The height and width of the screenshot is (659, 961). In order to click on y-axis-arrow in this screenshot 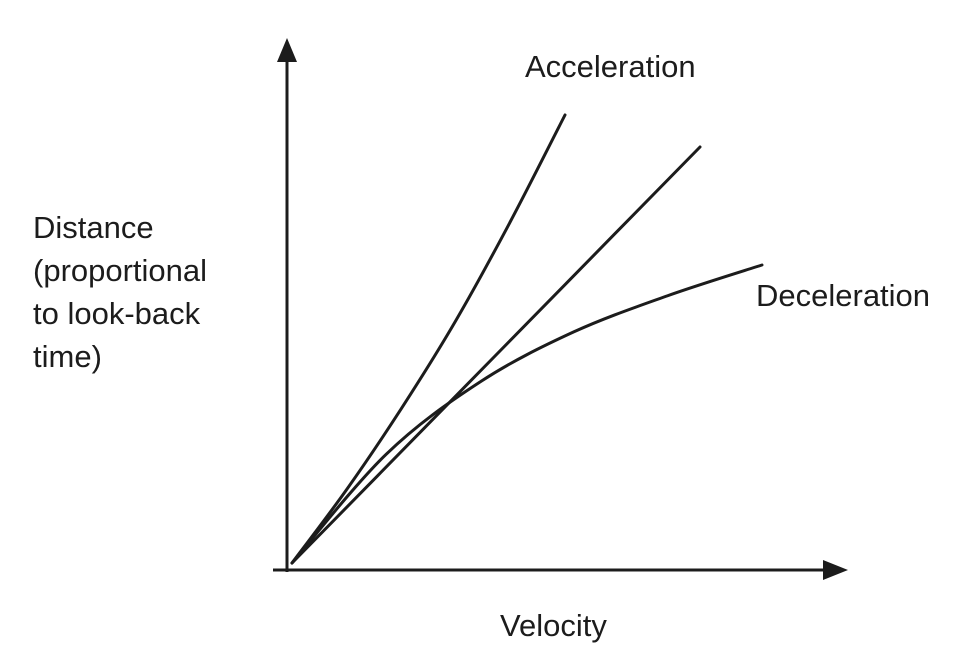, I will do `click(287, 50)`.